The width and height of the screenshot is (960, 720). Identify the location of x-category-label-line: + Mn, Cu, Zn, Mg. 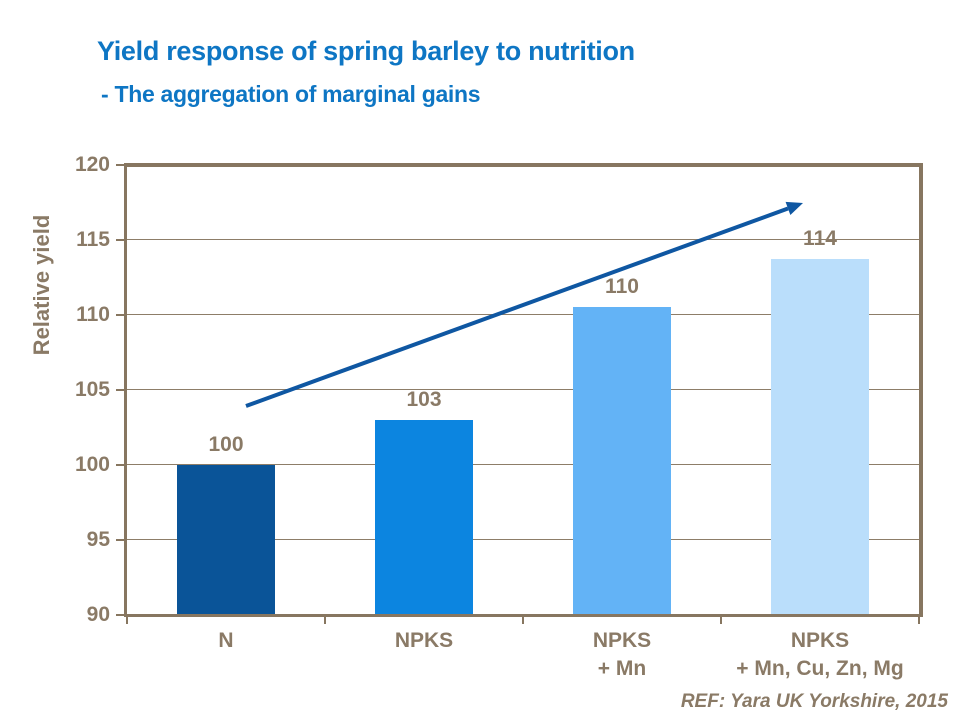
(820, 668).